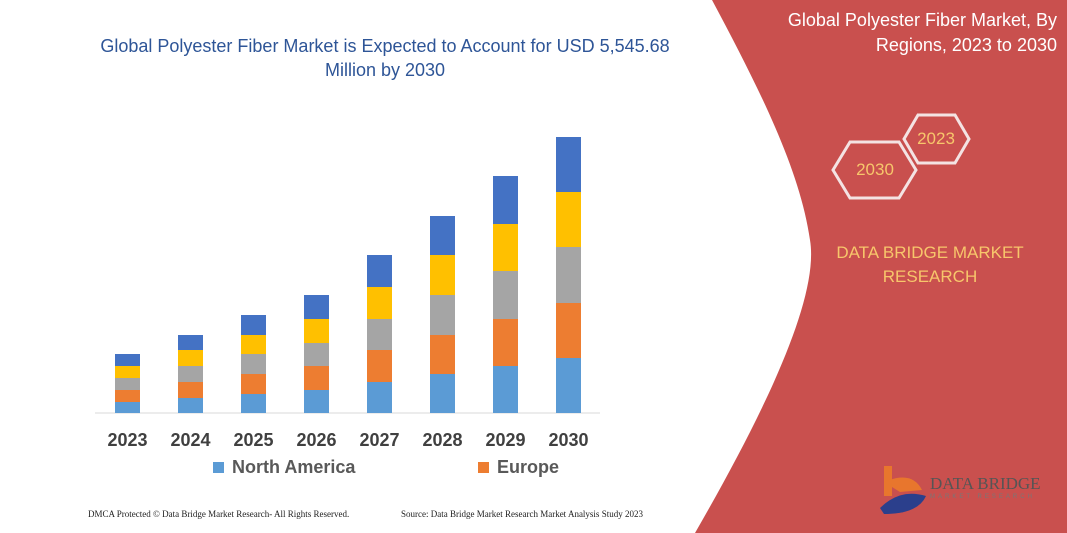 The image size is (1067, 533). What do you see at coordinates (316, 440) in the screenshot?
I see `x-tick-label: 2026` at bounding box center [316, 440].